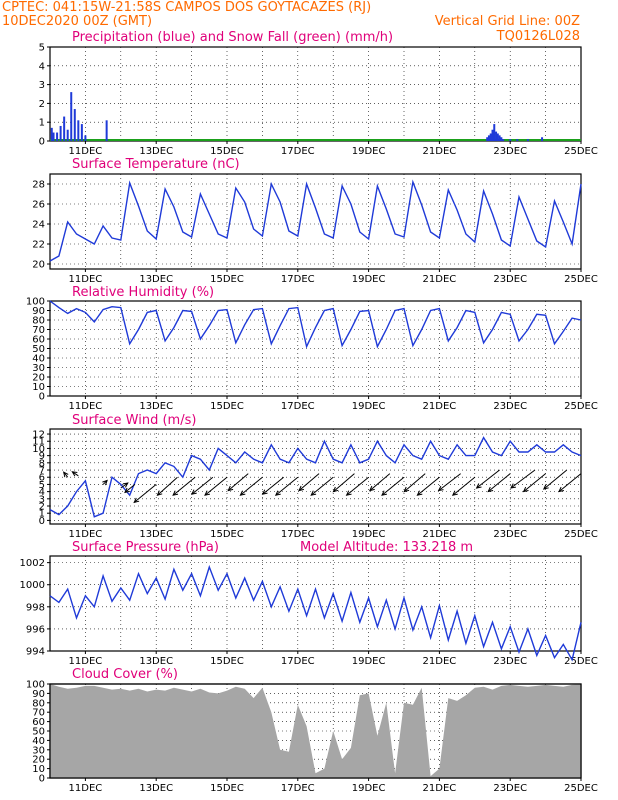 The height and width of the screenshot is (800, 618). I want to click on pres-ytick-label: 996, so click(35, 629).